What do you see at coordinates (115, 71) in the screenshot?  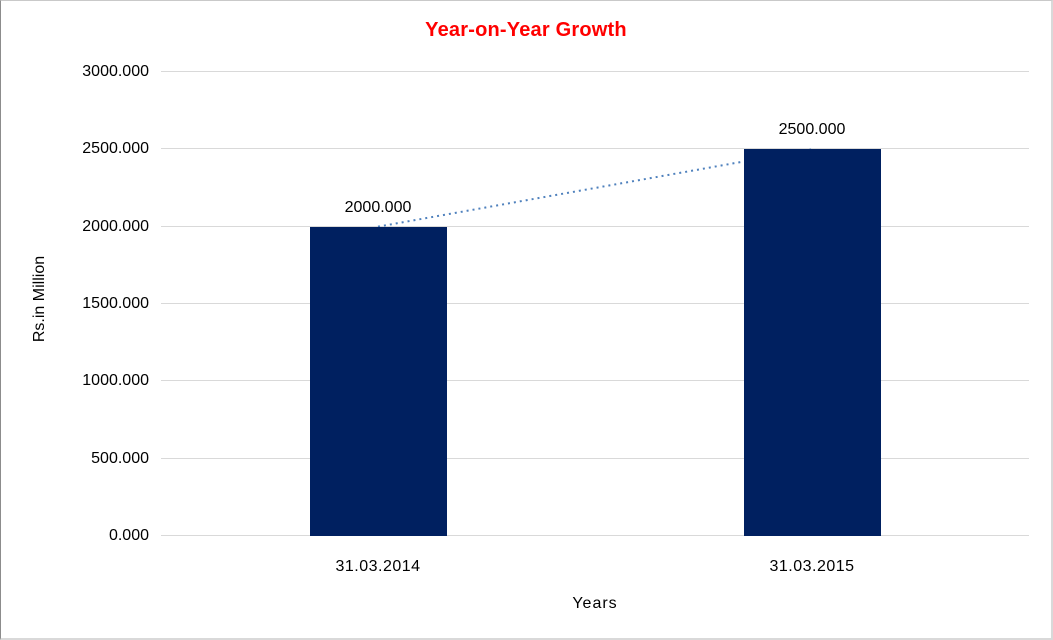 I see `y-axis-tick-label: 3000.000` at bounding box center [115, 71].